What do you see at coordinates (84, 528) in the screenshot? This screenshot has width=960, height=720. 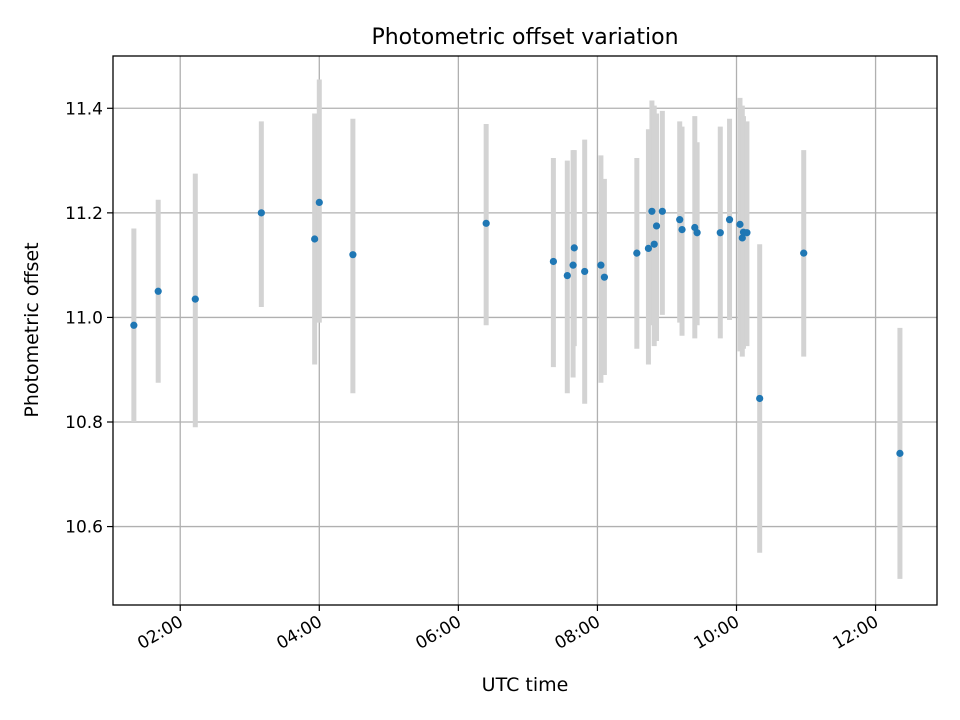 I see `y-tick-label: 10.6` at bounding box center [84, 528].